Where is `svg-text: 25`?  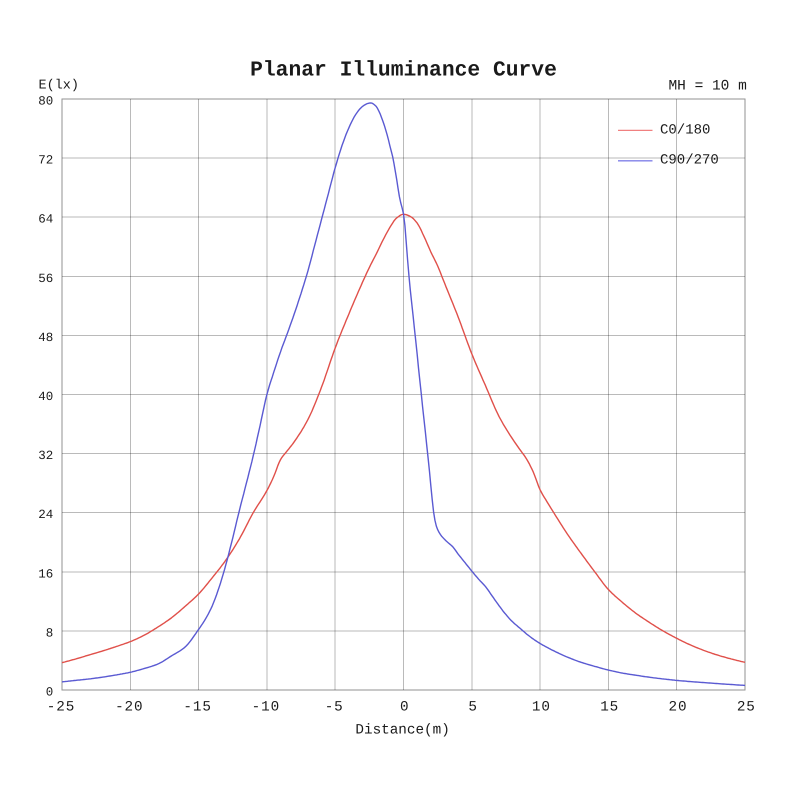
svg-text: 25 is located at coordinates (746, 708).